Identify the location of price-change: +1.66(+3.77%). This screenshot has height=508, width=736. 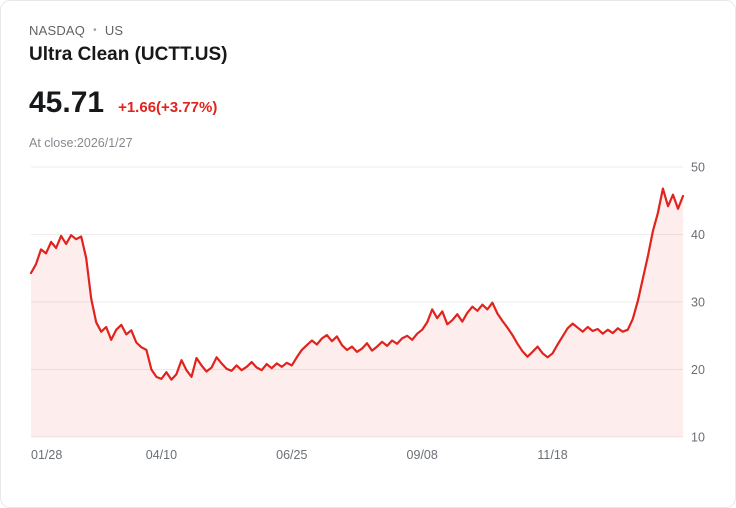
(168, 107).